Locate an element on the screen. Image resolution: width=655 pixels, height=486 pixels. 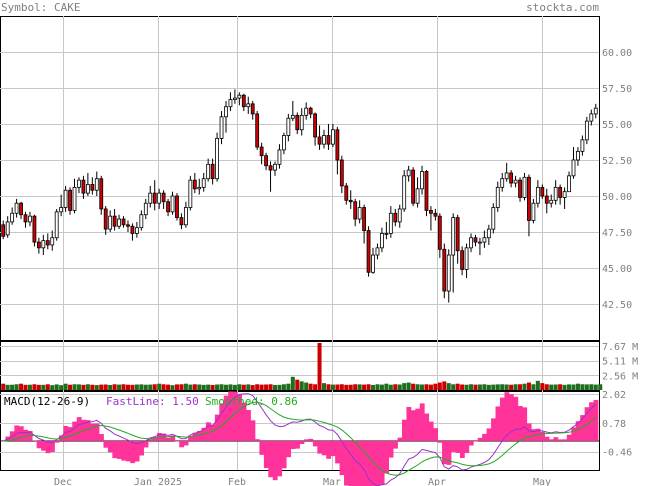
x-tick-label: May is located at coordinates (542, 481).